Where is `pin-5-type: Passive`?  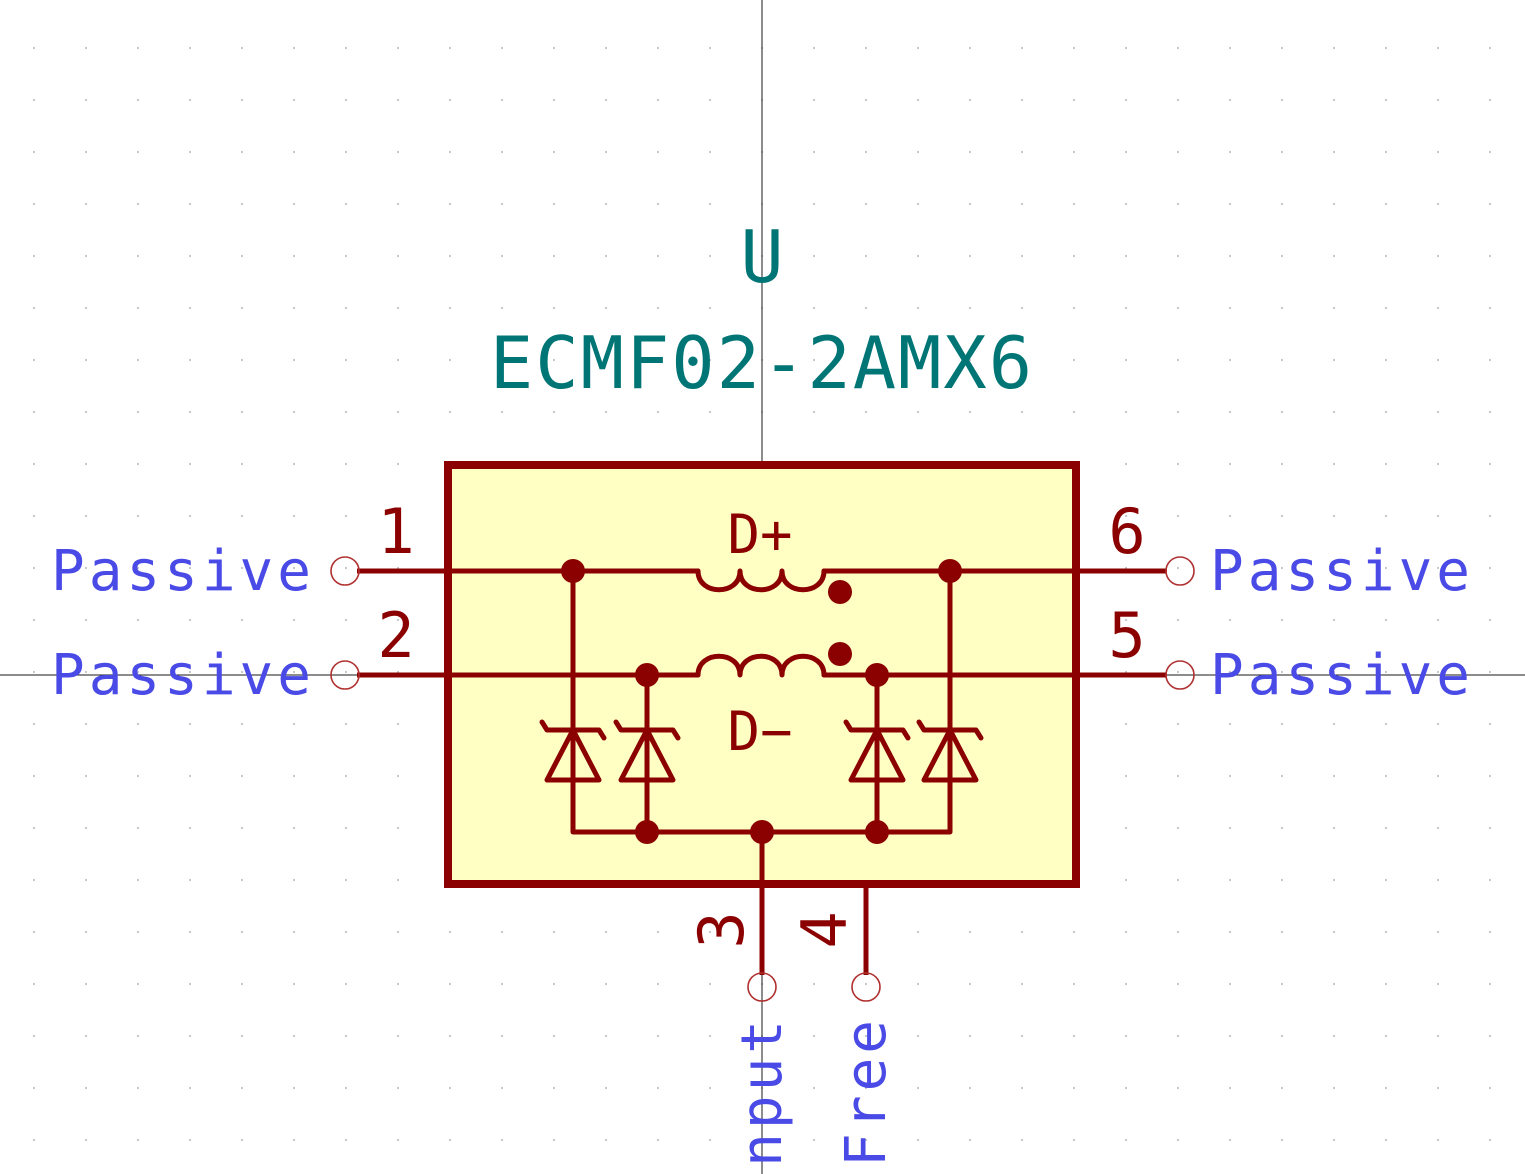
pin-5-type: Passive is located at coordinates (1342, 675).